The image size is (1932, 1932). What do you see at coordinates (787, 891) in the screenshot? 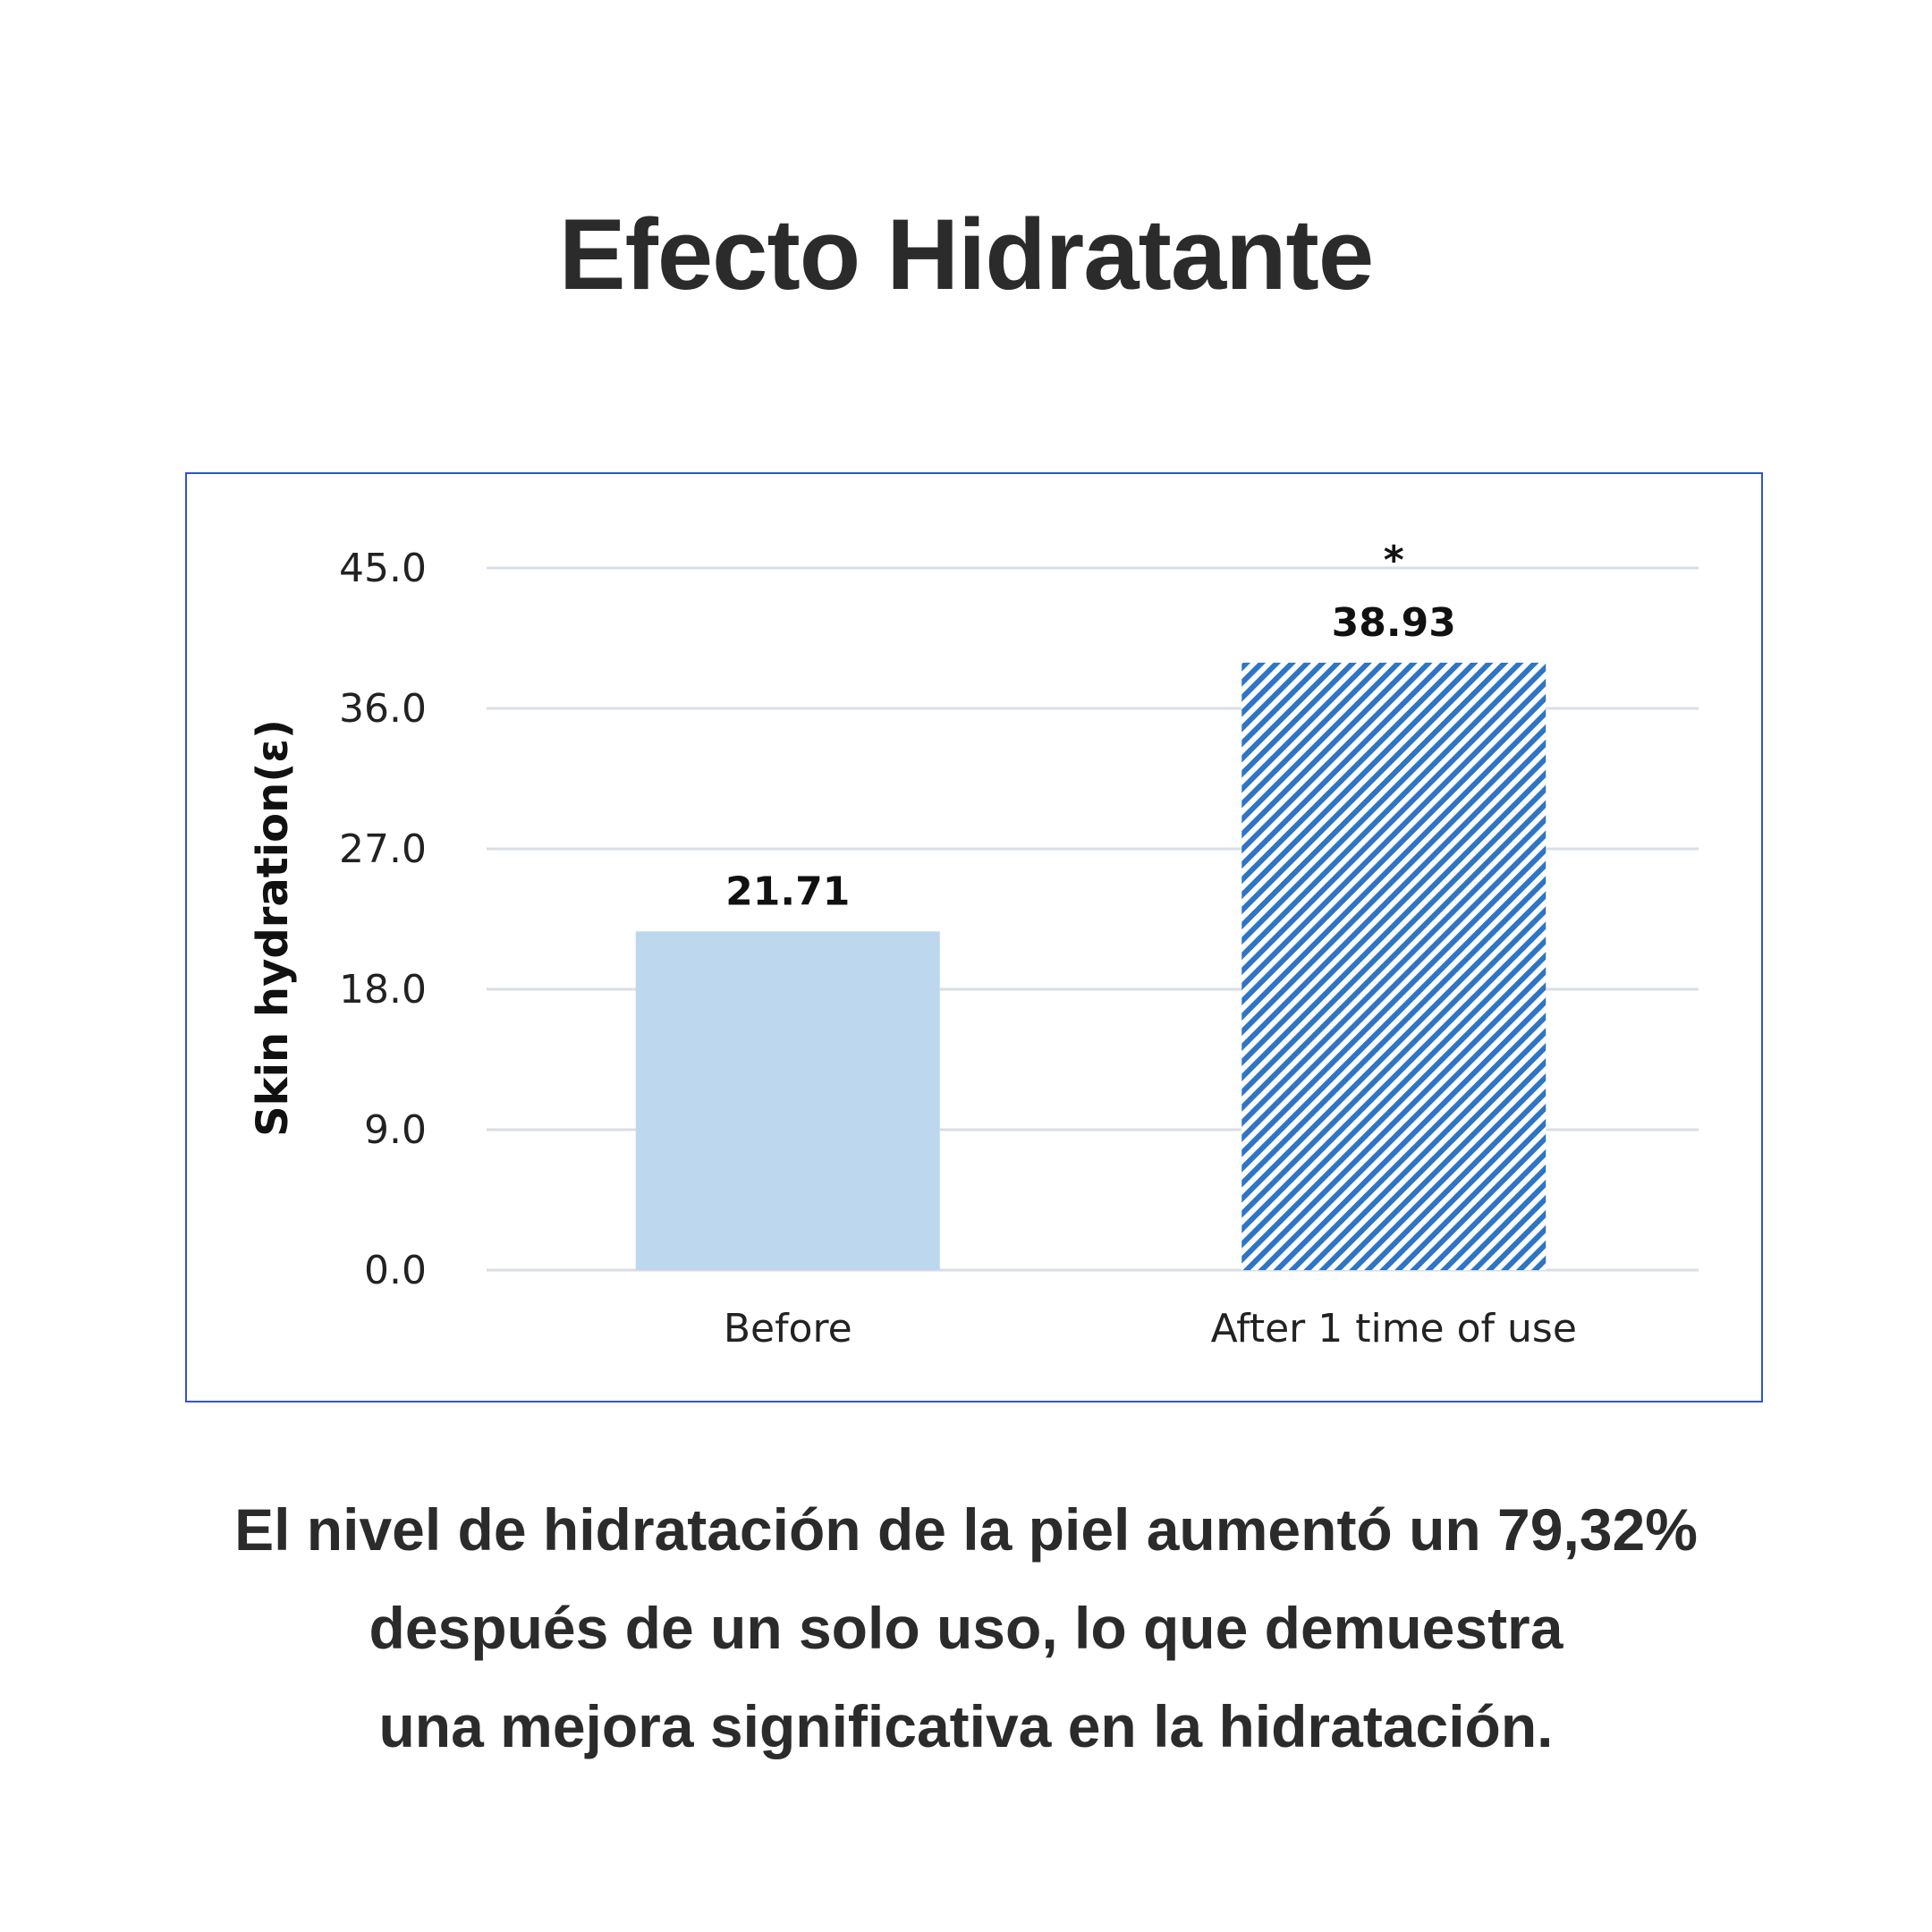
I see `value-label: 21.71` at bounding box center [787, 891].